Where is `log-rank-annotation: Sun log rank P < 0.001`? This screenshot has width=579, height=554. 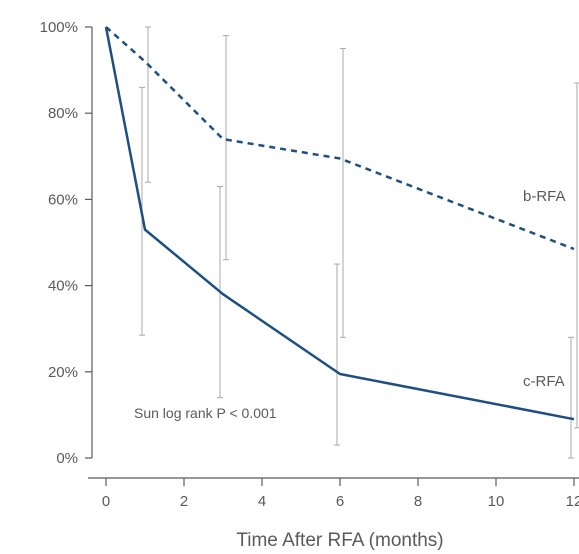
log-rank-annotation: Sun log rank P < 0.001 is located at coordinates (205, 413).